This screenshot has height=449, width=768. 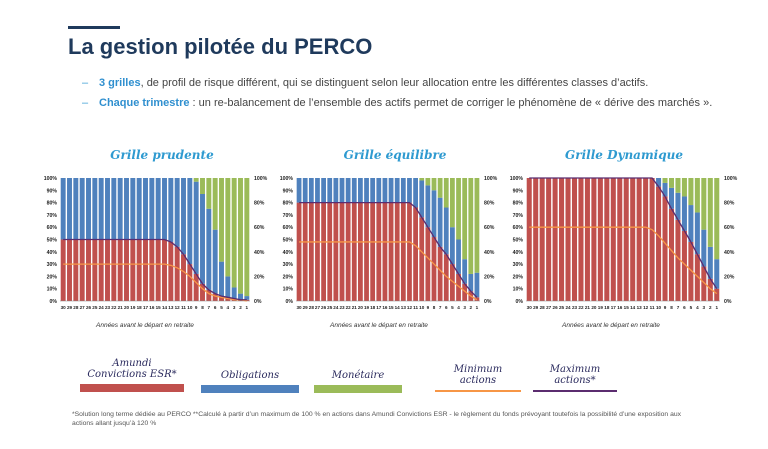 What do you see at coordinates (518, 290) in the screenshot?
I see `y-tick-label: 10%` at bounding box center [518, 290].